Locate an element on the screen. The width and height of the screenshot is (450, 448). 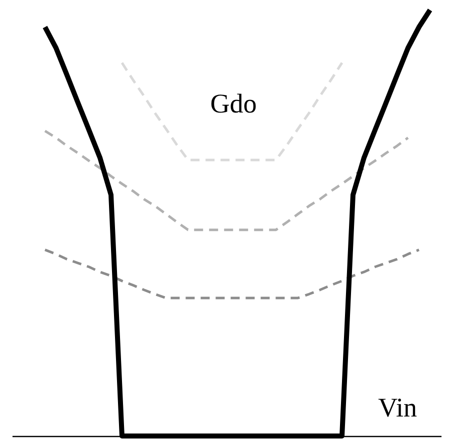
y-axis-title: Gdo is located at coordinates (233, 103).